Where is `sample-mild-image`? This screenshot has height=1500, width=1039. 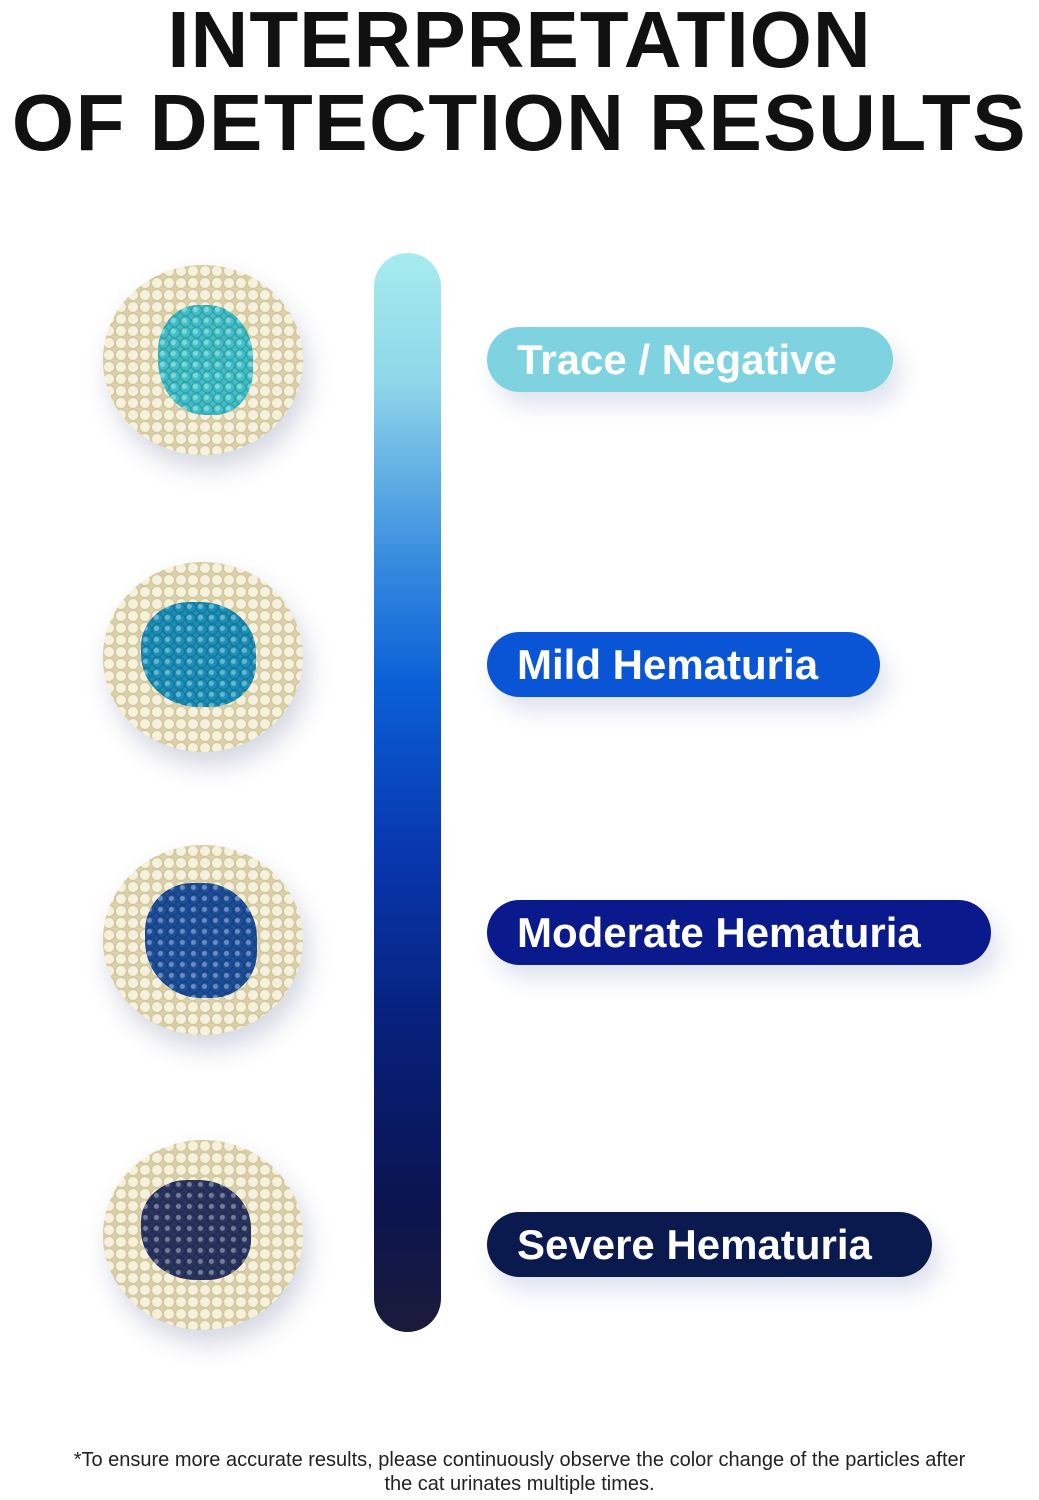 sample-mild-image is located at coordinates (203, 657).